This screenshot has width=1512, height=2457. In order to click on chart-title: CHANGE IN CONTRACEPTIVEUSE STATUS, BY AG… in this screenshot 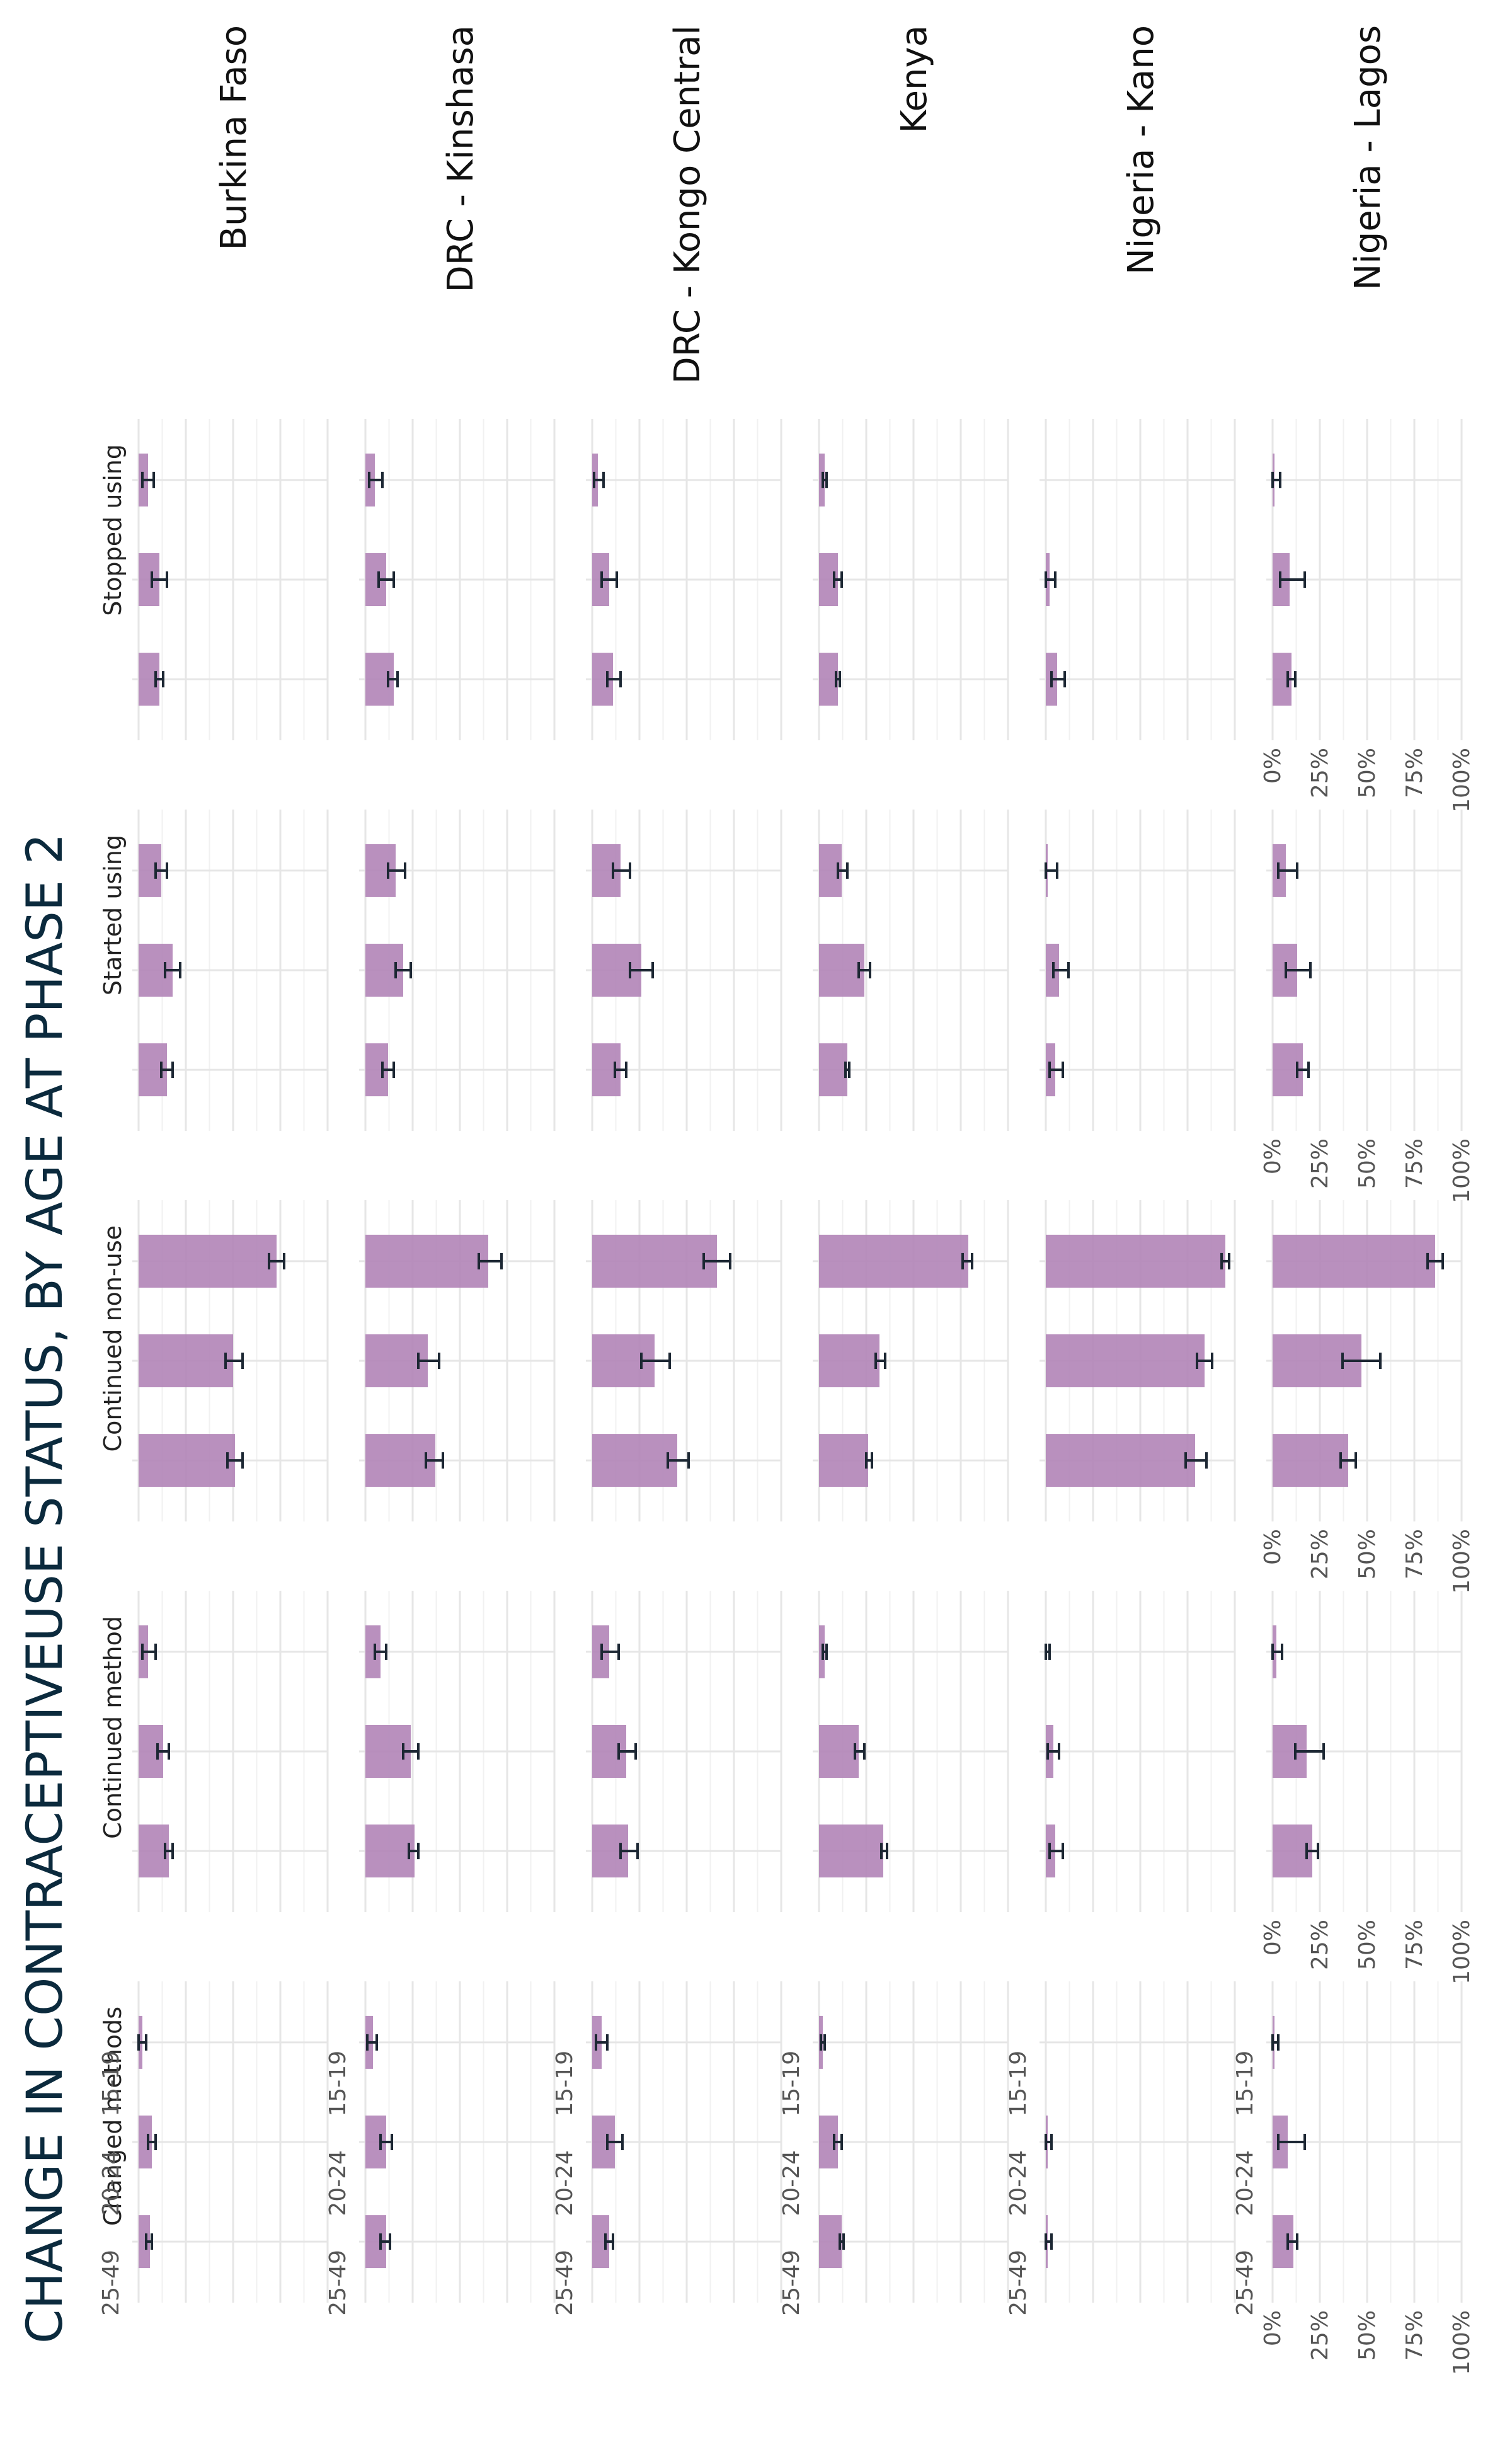, I will do `click(45, 1588)`.